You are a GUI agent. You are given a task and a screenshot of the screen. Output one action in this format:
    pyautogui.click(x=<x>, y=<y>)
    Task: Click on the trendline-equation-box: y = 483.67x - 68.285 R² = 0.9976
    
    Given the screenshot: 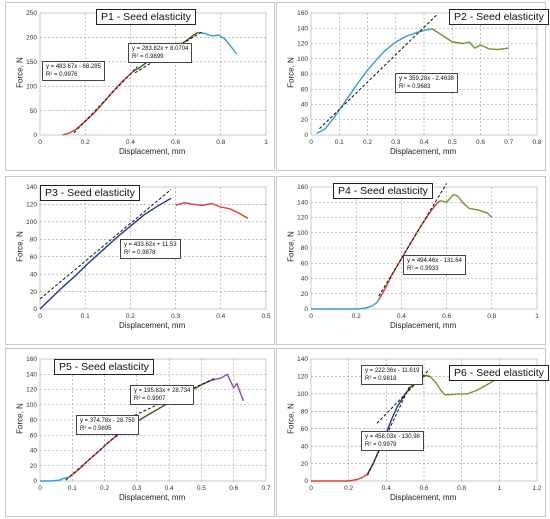 What is the action you would take?
    pyautogui.click(x=73, y=71)
    